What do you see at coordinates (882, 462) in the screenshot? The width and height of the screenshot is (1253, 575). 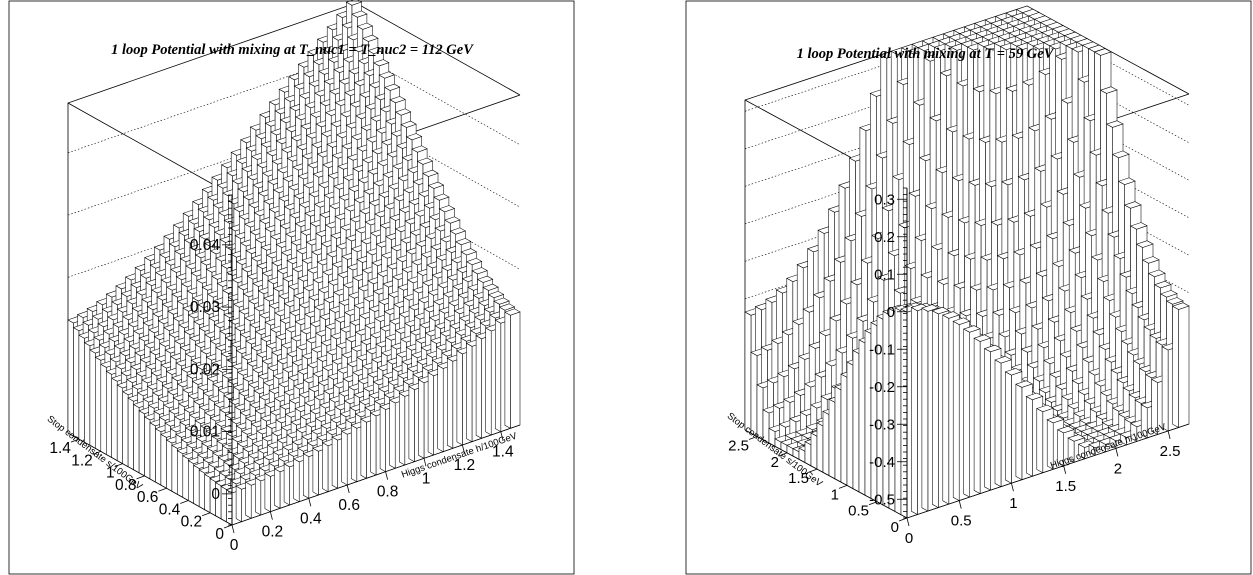 I see `z-tick-label: -0.4` at bounding box center [882, 462].